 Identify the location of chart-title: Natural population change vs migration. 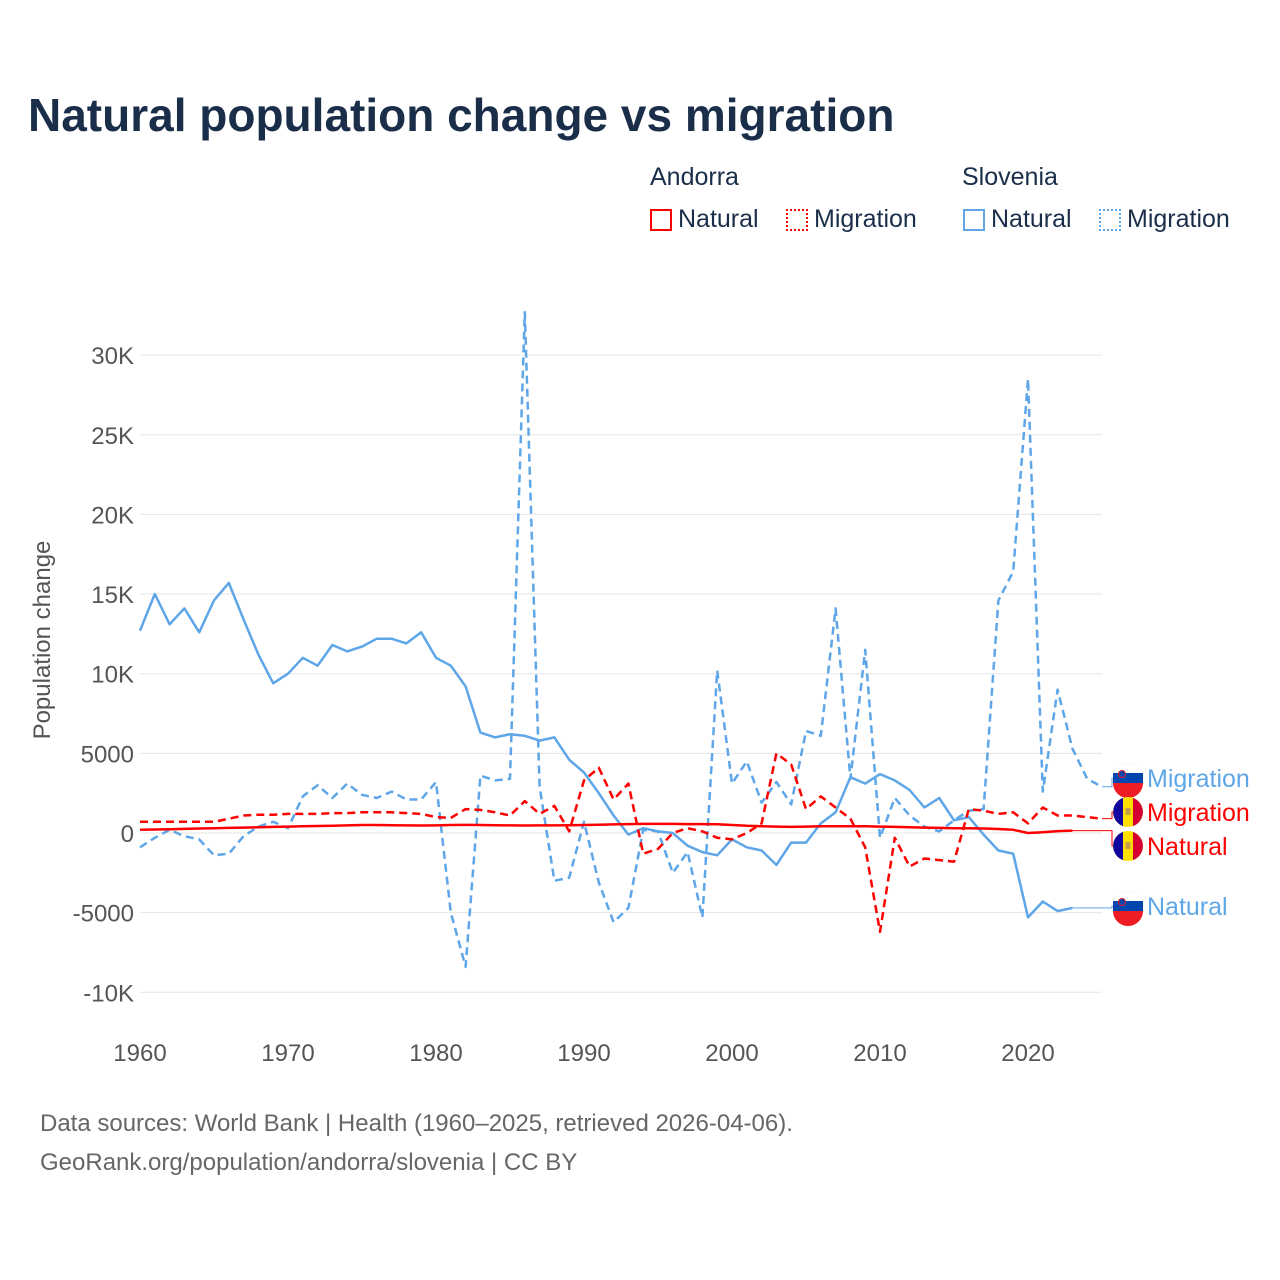
(461, 115).